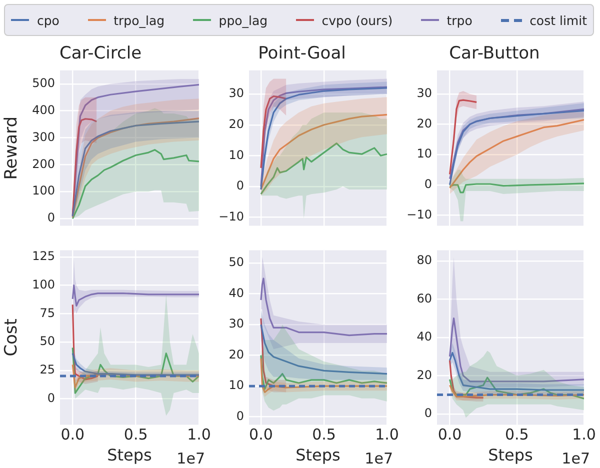  I want to click on chart-title: Car-Circle, so click(100, 54).